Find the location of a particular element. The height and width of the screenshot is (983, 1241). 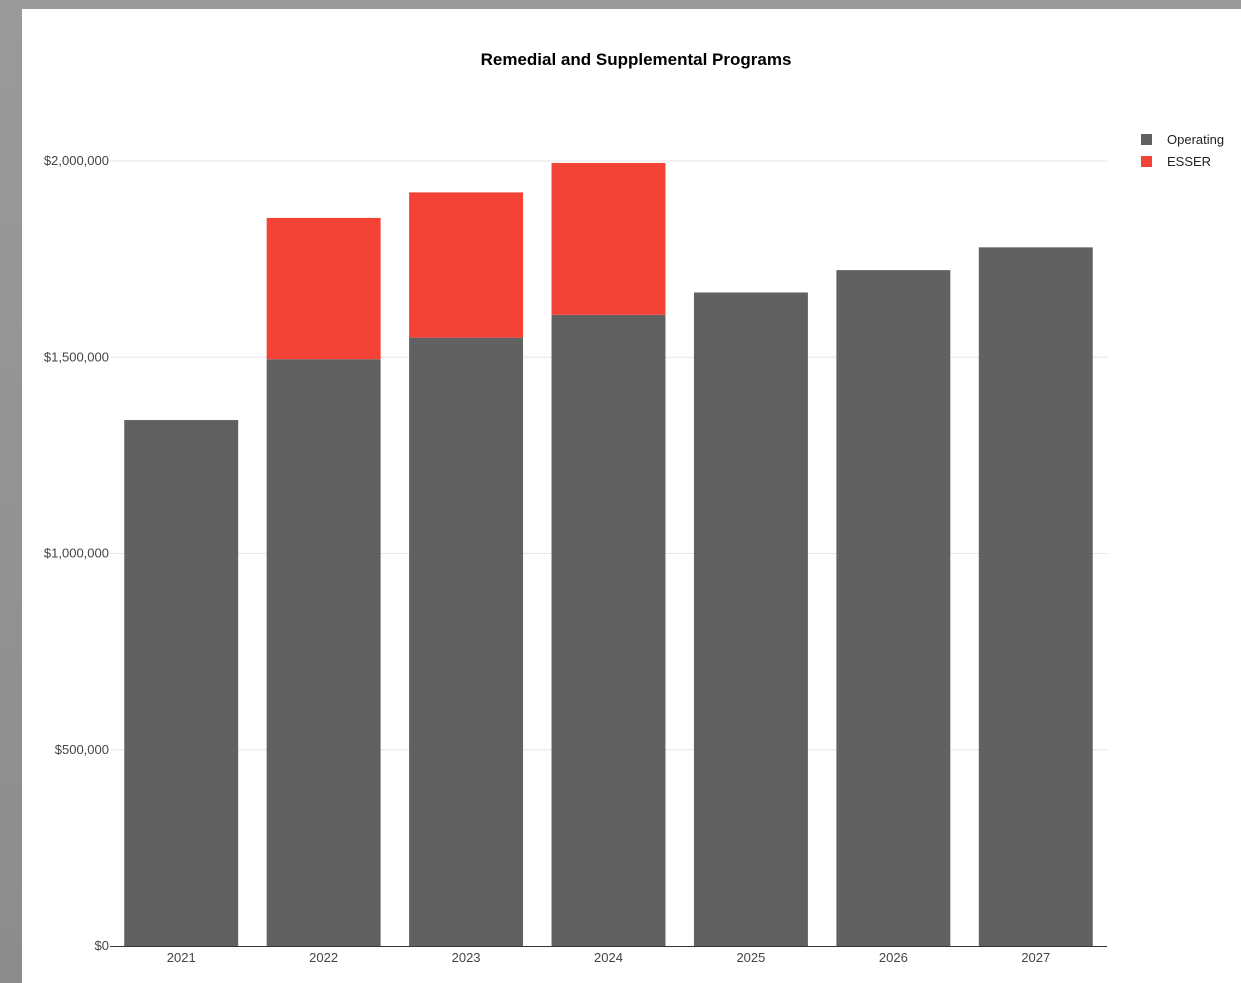

bar-operating-2025 is located at coordinates (750, 619).